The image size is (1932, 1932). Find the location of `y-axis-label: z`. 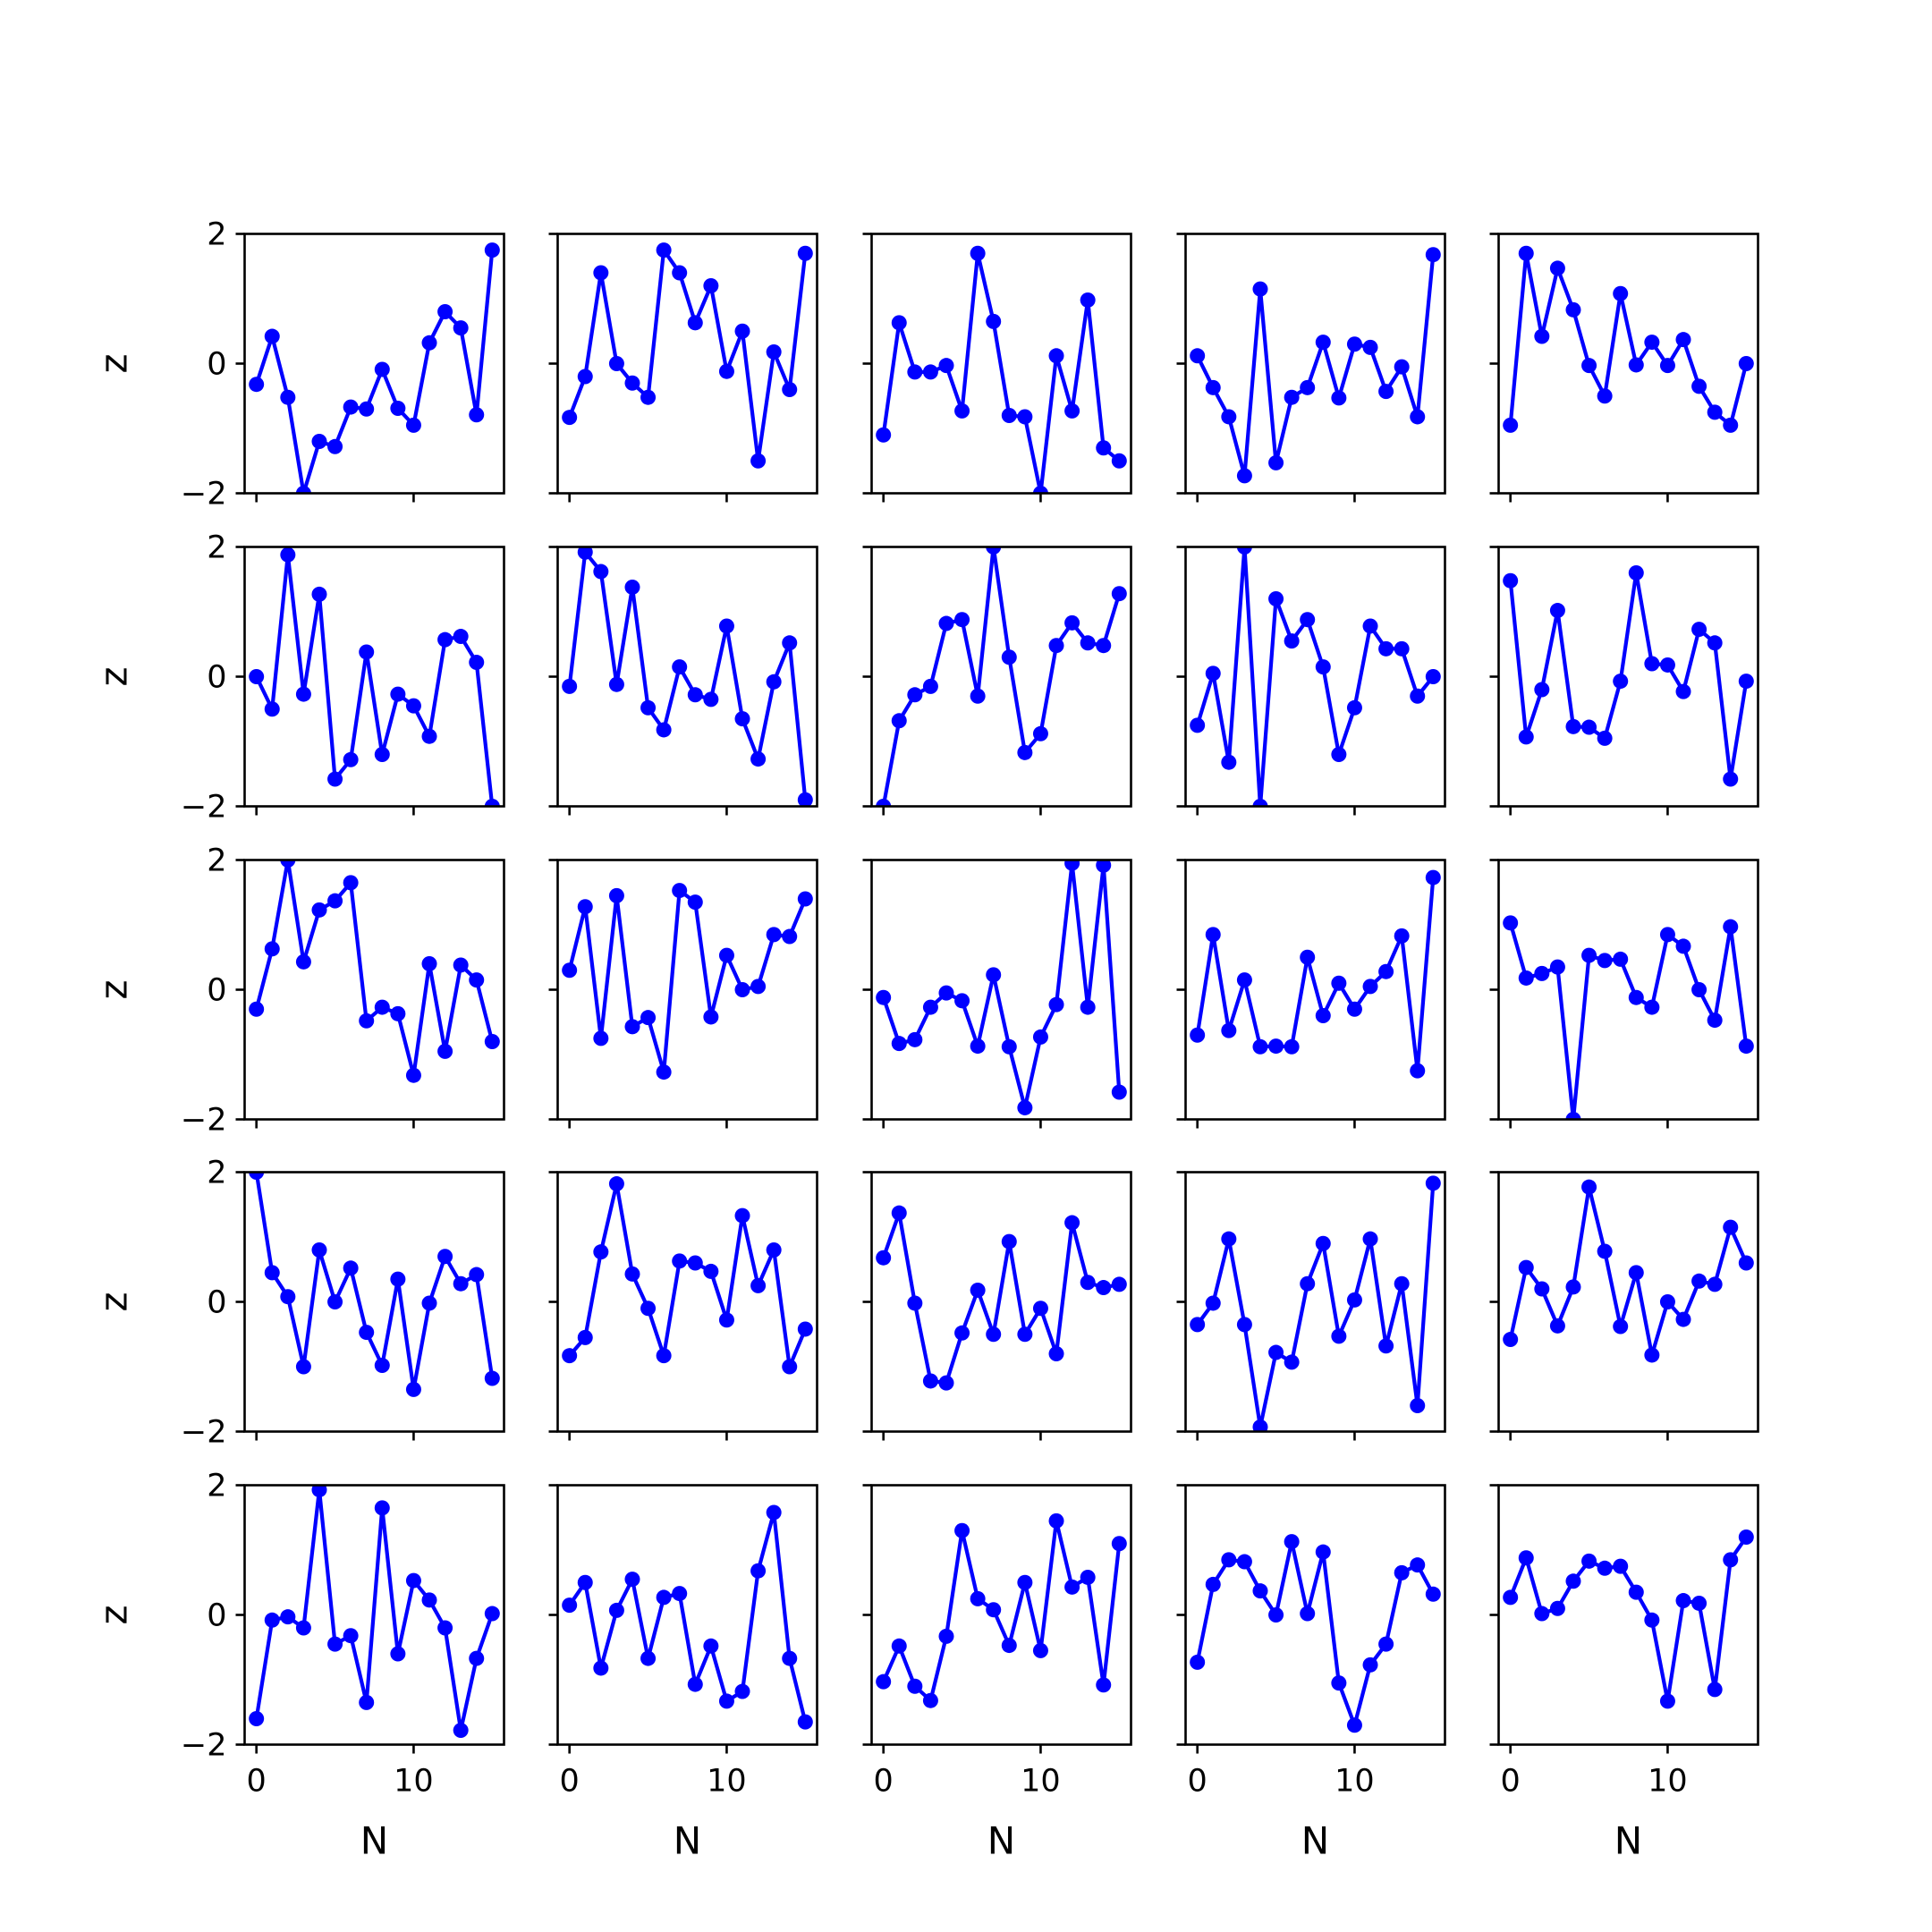

y-axis-label: z is located at coordinates (114, 1614).